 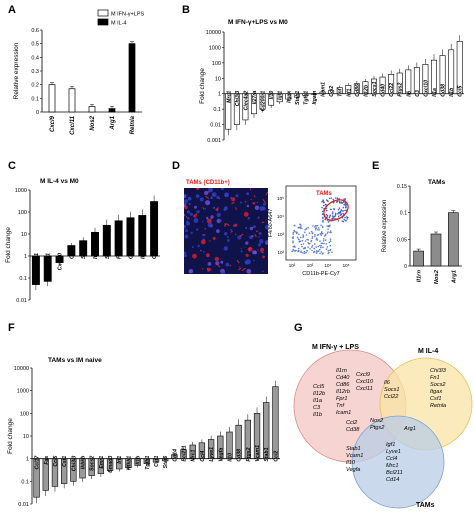 I want to click on gene-tam-only-2: Ccl4, so click(x=391, y=459).